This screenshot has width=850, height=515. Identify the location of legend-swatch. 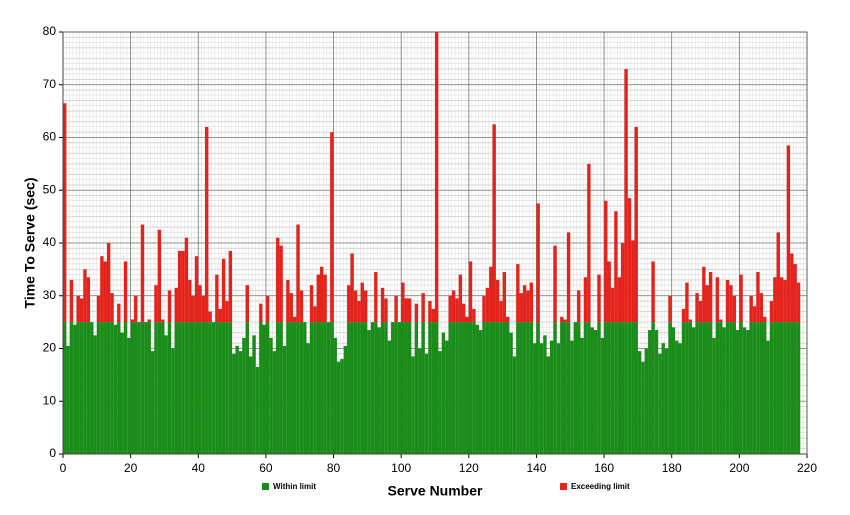
(265, 486).